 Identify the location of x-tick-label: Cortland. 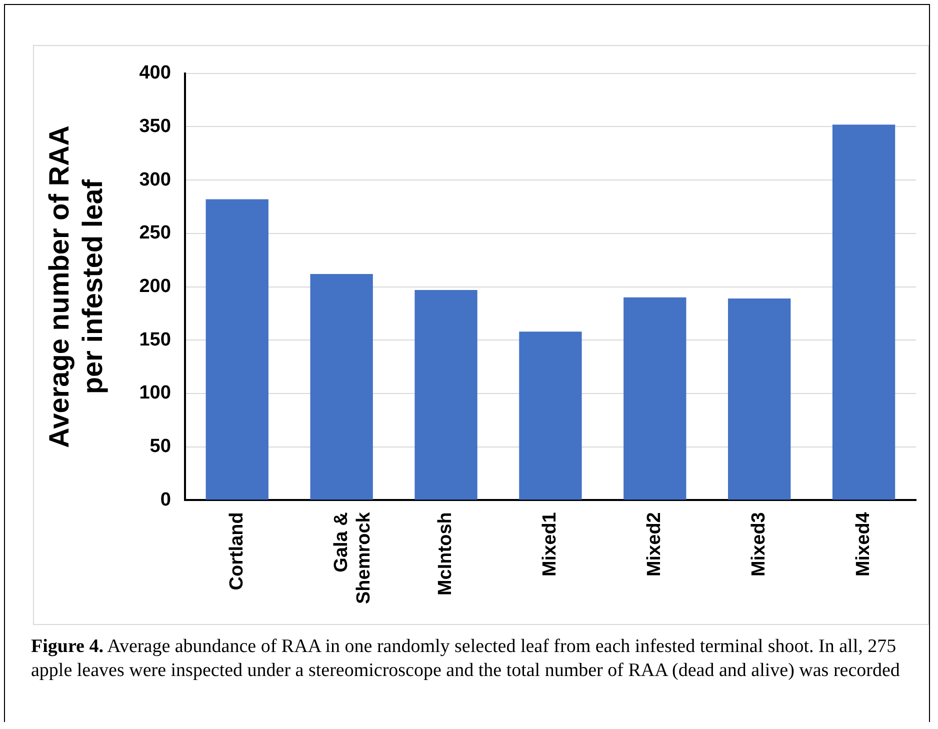
(237, 551).